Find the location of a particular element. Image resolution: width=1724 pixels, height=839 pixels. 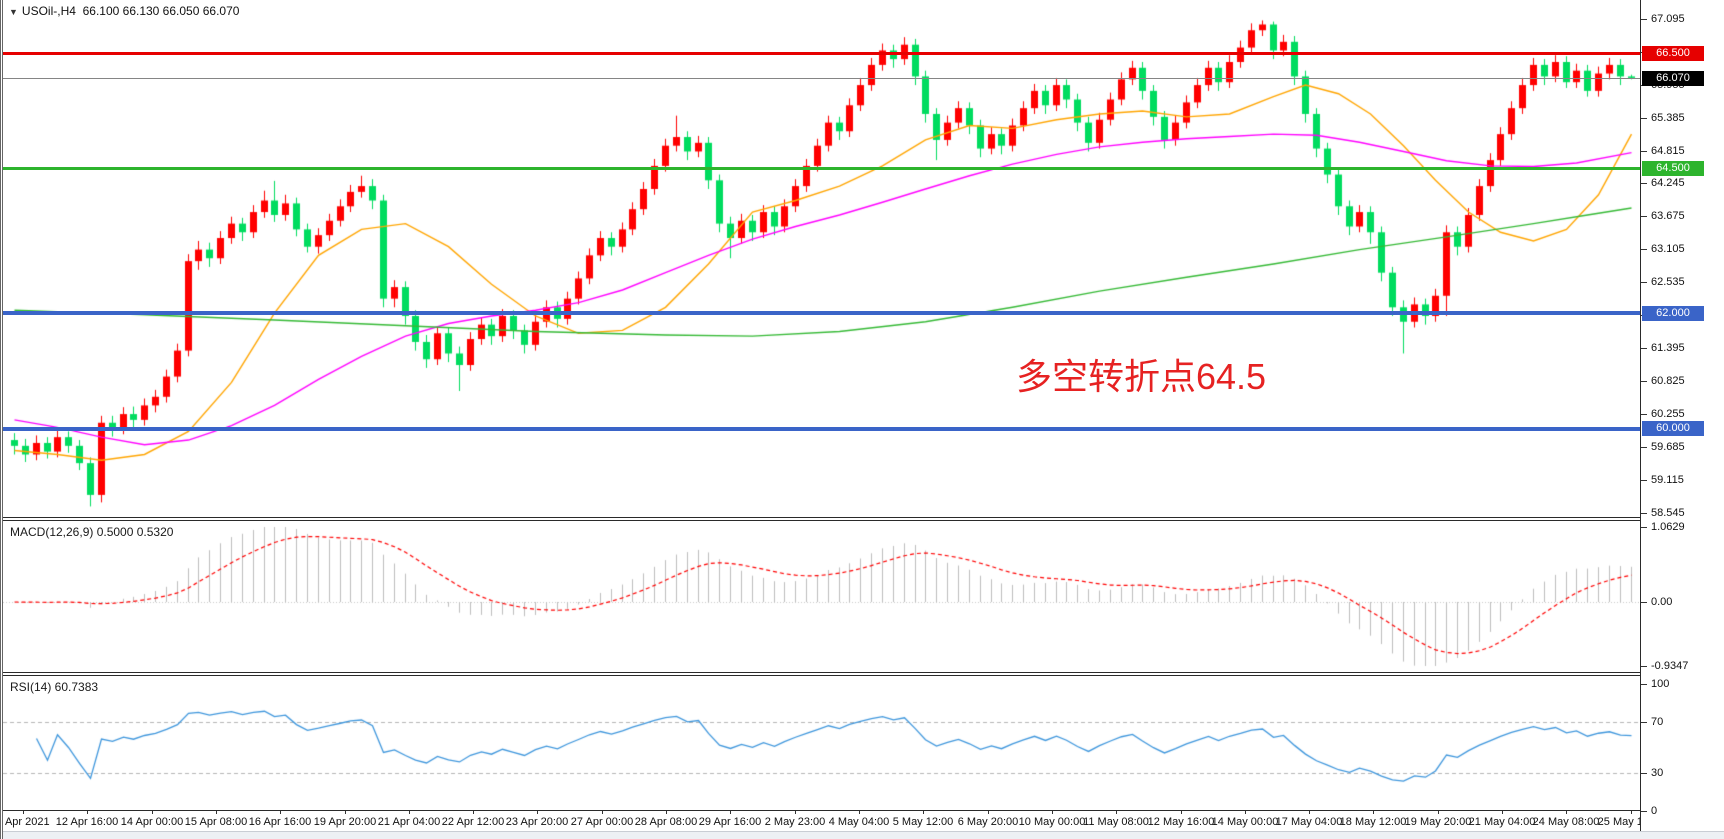

time-tick-label: 24 May 08:00 is located at coordinates (1566, 822).